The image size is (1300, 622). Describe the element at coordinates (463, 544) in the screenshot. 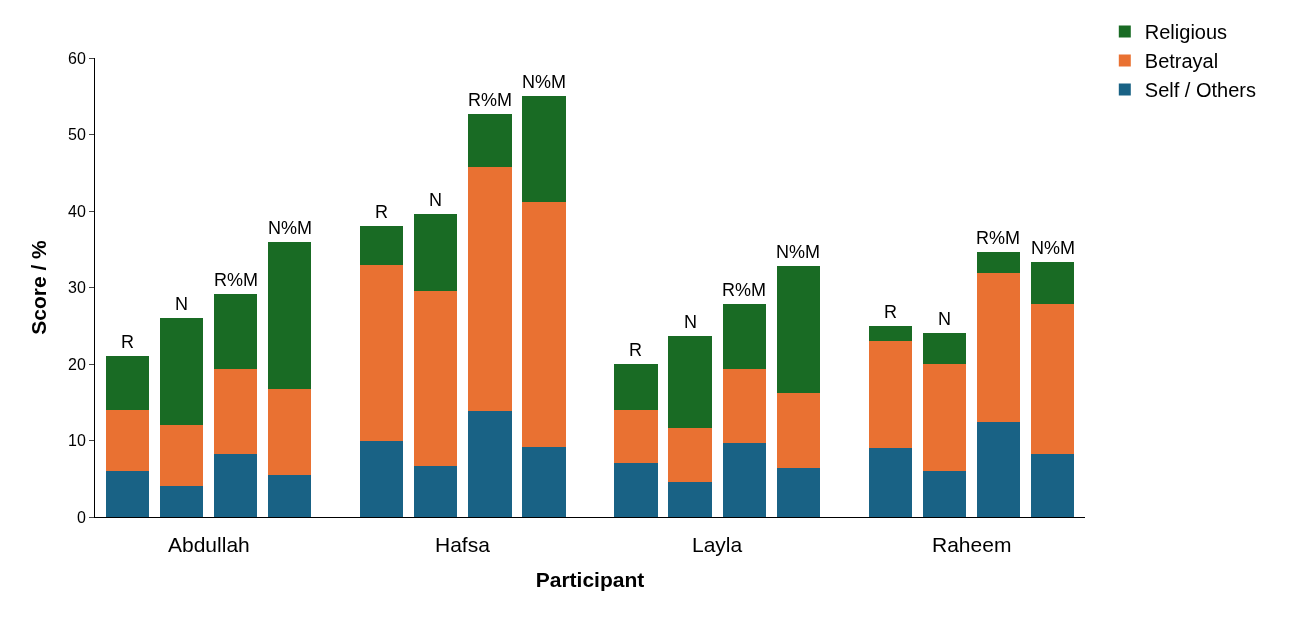

I see `text: Hafsa` at that location.